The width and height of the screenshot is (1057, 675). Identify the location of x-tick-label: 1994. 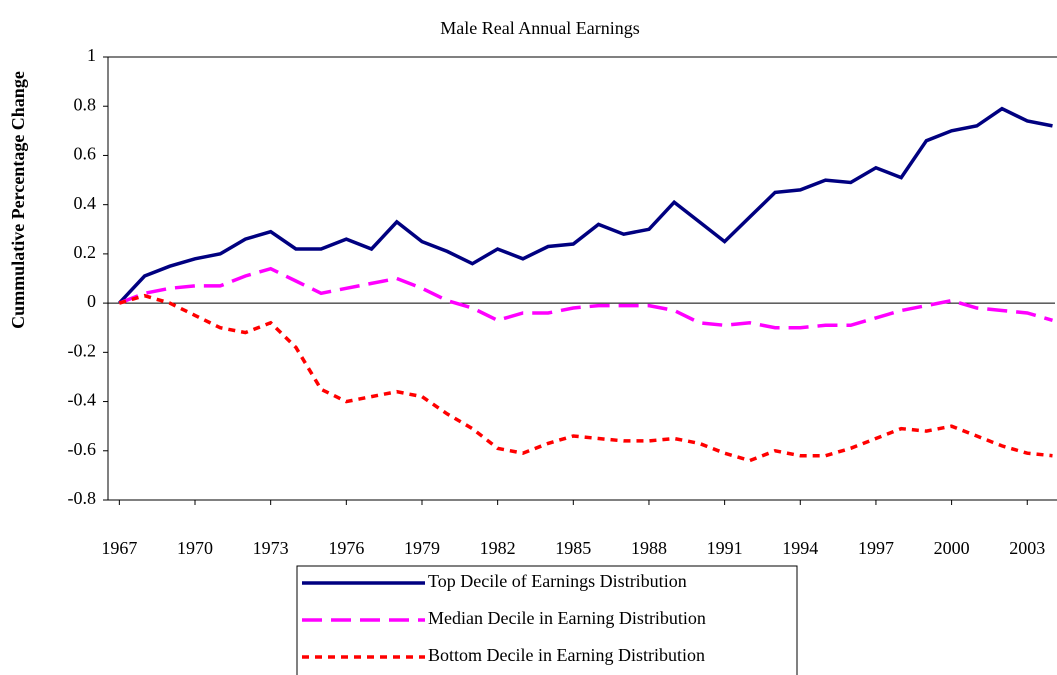
(800, 548).